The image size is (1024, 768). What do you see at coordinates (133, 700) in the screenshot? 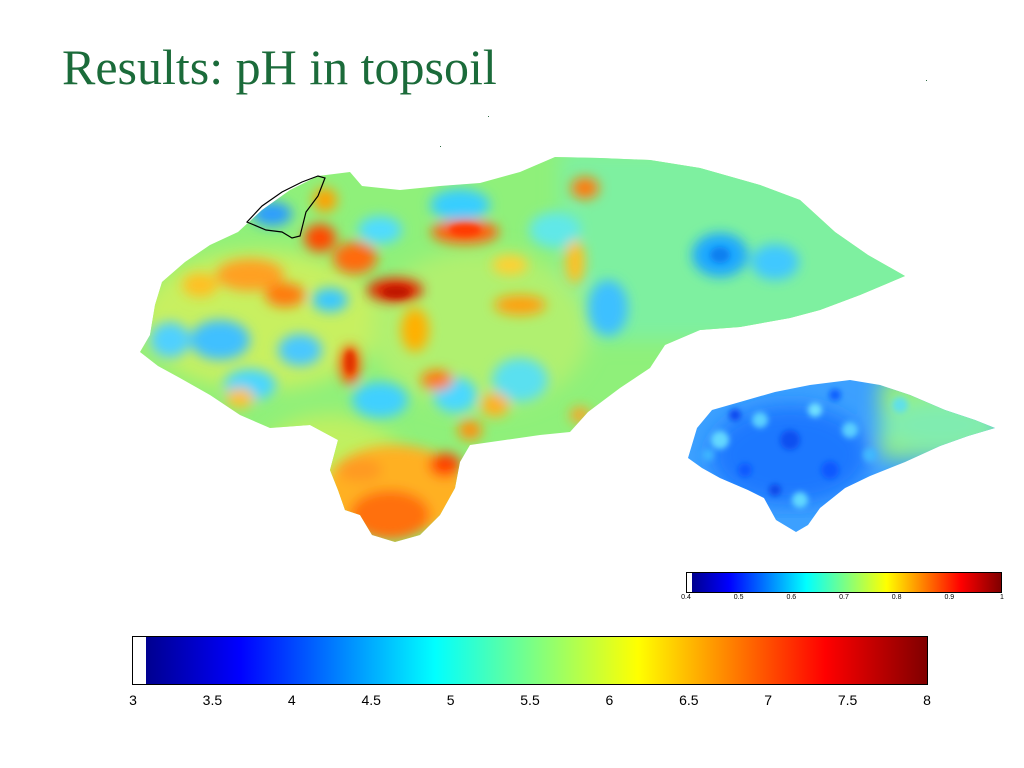
I see `main_colorbar-tick-label: 3` at bounding box center [133, 700].